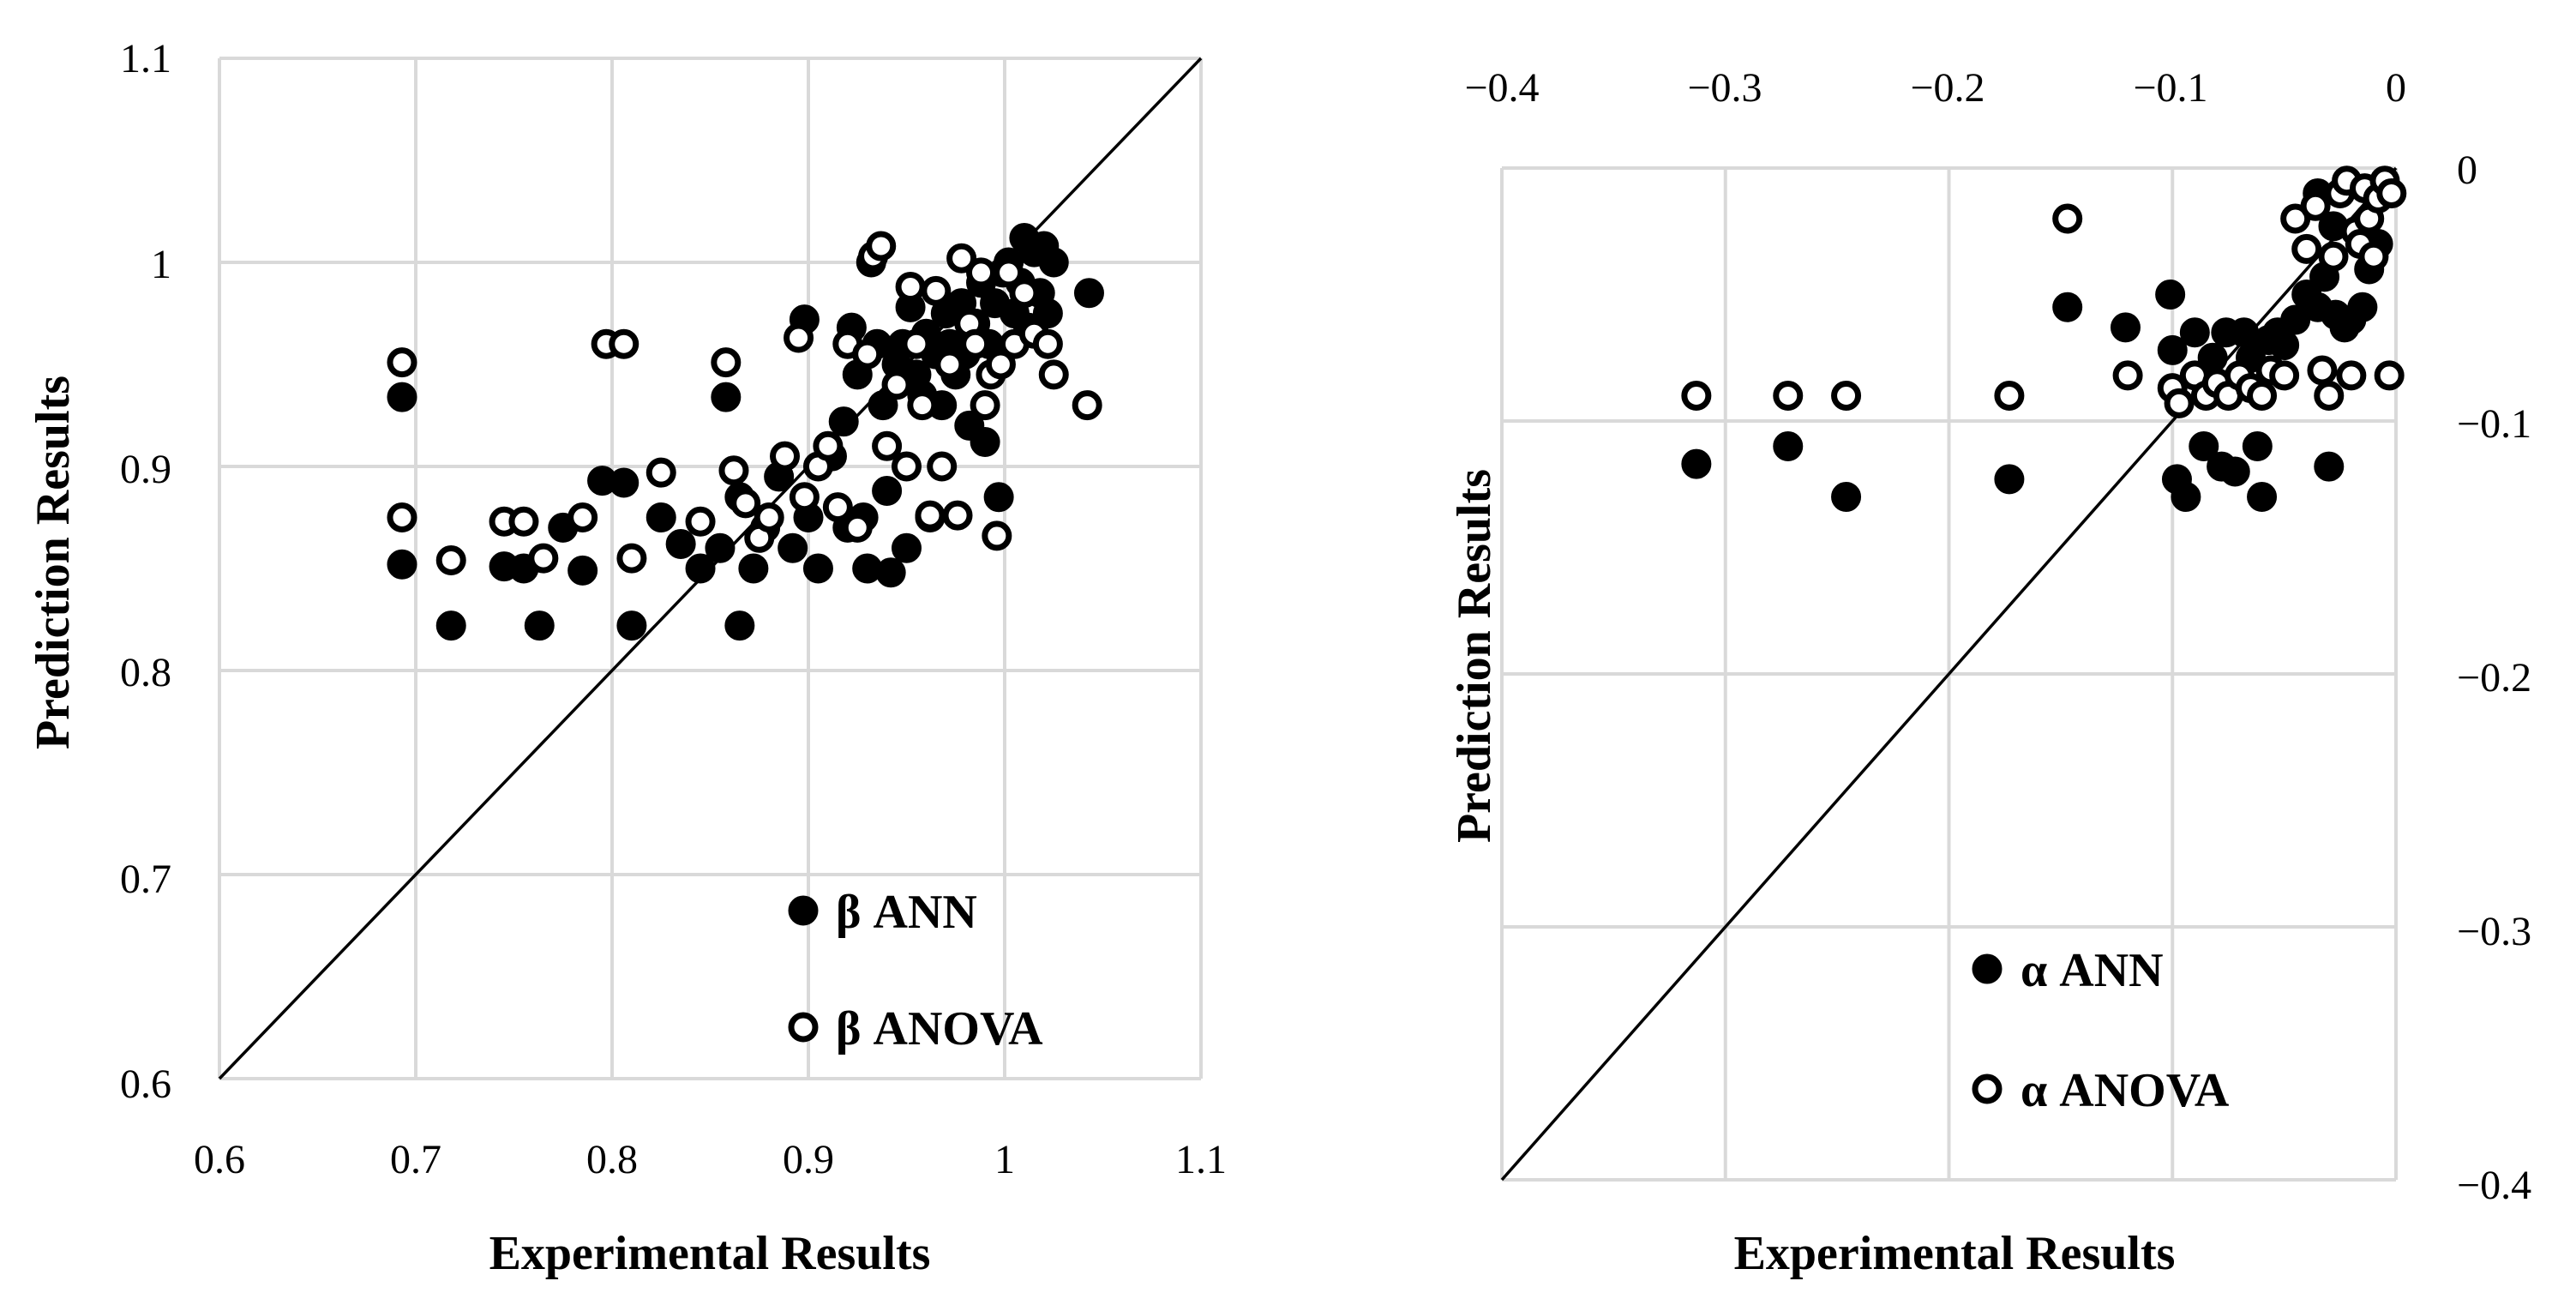  I want to click on beta-y-tick-label: 0.8, so click(145, 672).